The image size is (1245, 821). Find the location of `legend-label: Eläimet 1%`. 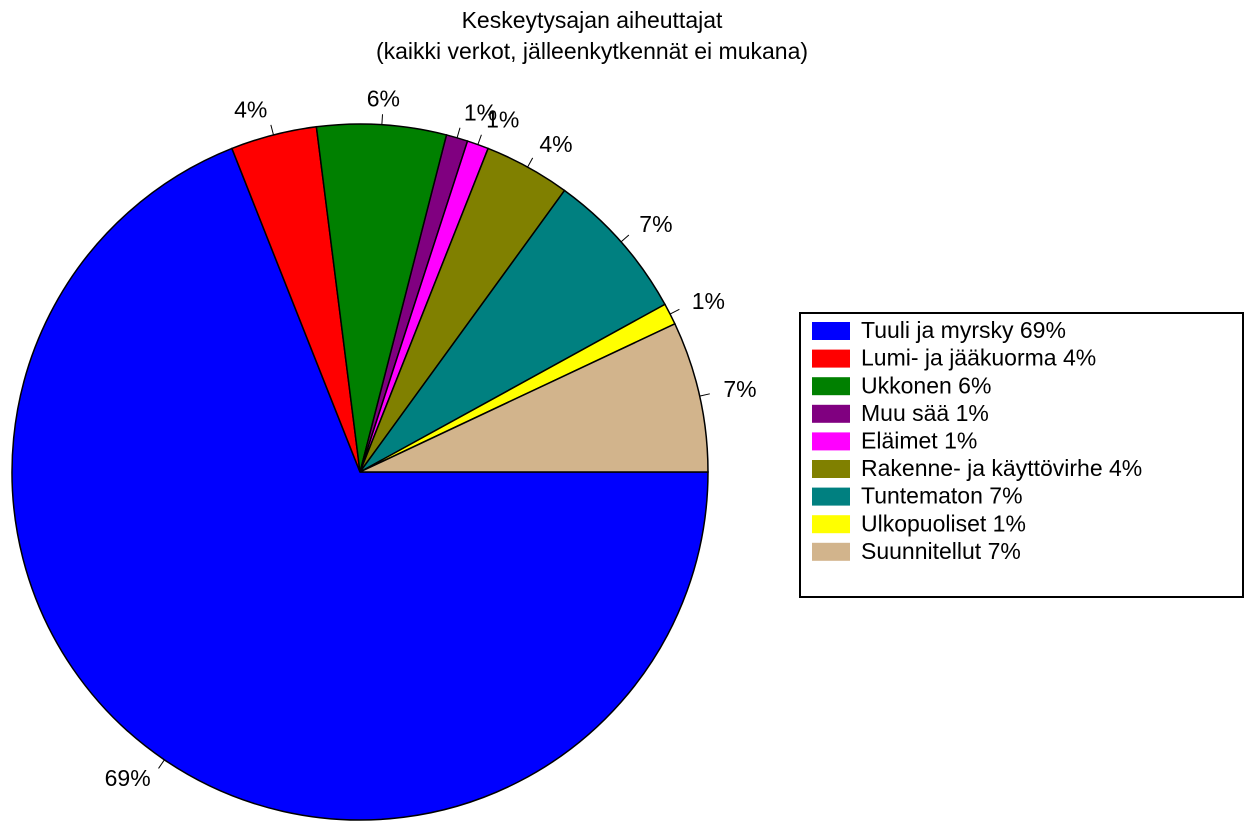

legend-label: Eläimet 1% is located at coordinates (919, 440).